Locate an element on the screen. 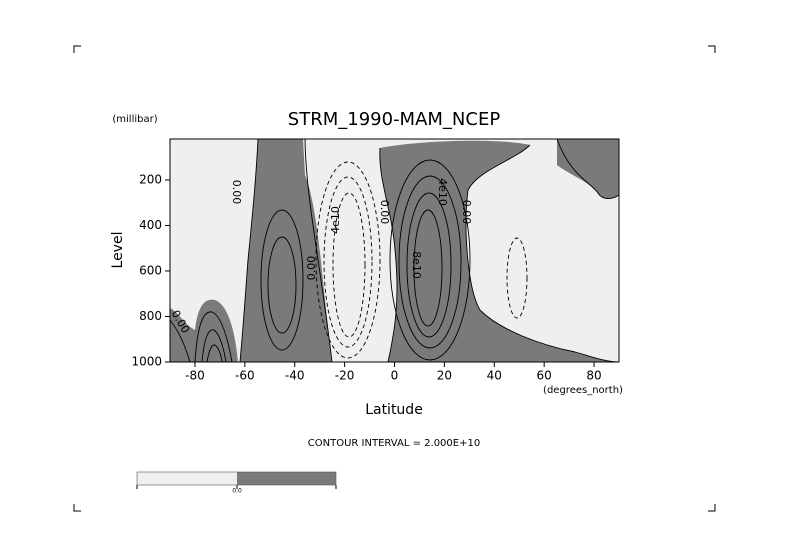 The height and width of the screenshot is (558, 789). y-tick-label: 600 is located at coordinates (150, 270).